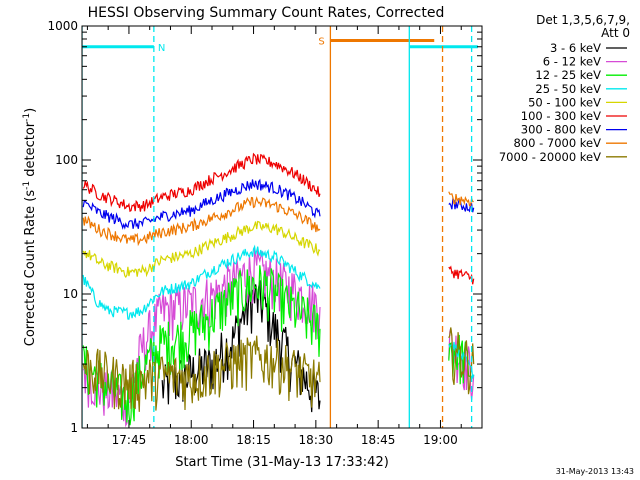 Image resolution: width=640 pixels, height=480 pixels. Describe the element at coordinates (282, 462) in the screenshot. I see `x-axis-label: Start Time (31-May-13 17:33:42)` at that location.